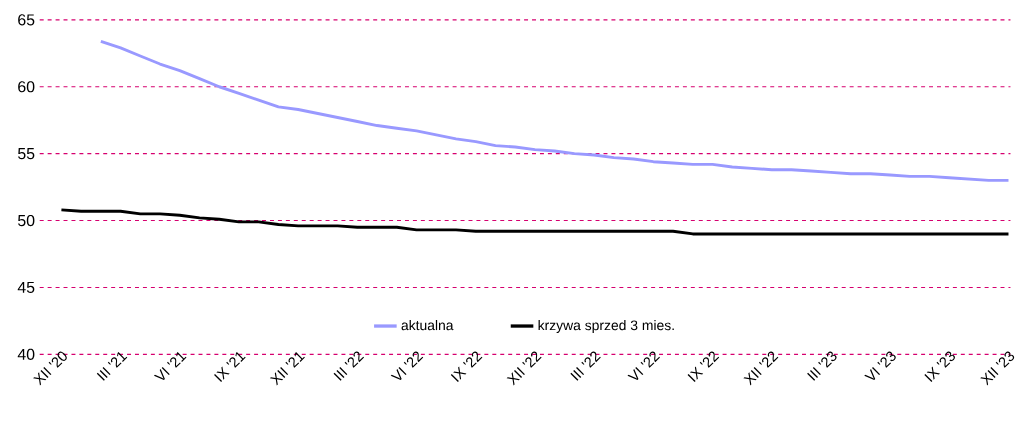  What do you see at coordinates (822, 366) in the screenshot?
I see `x-tick-label: III '23` at bounding box center [822, 366].